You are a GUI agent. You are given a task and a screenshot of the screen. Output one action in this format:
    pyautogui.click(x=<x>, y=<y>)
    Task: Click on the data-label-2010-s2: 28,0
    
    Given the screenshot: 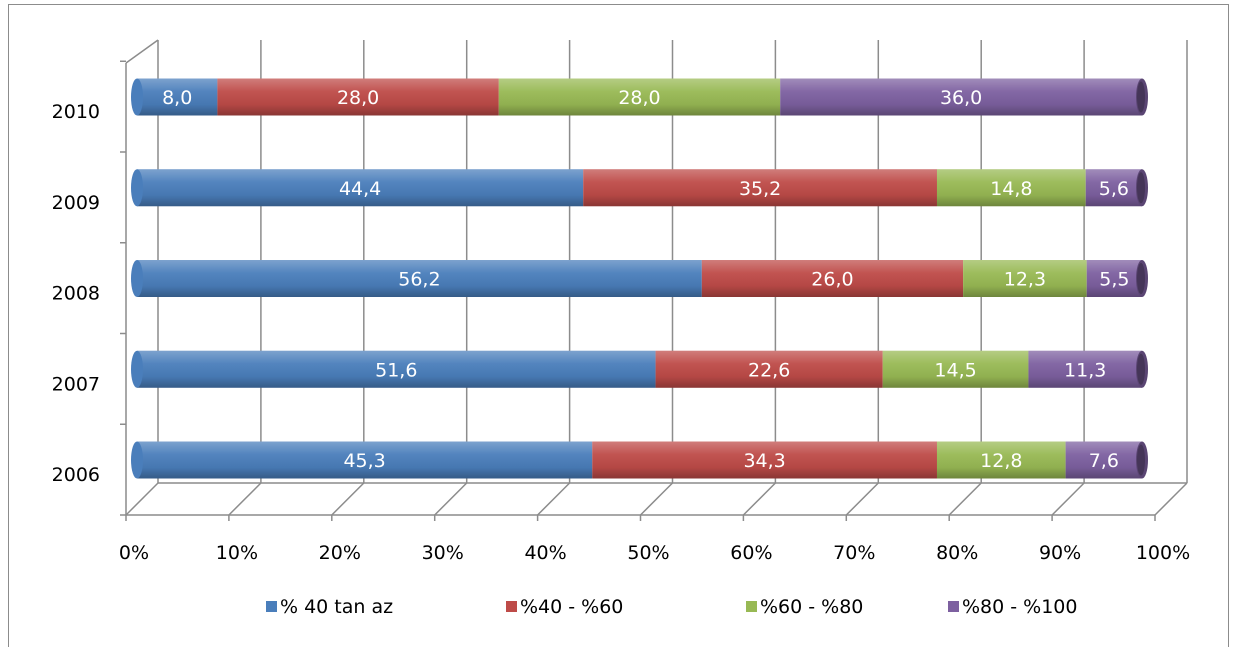 What is the action you would take?
    pyautogui.click(x=639, y=98)
    